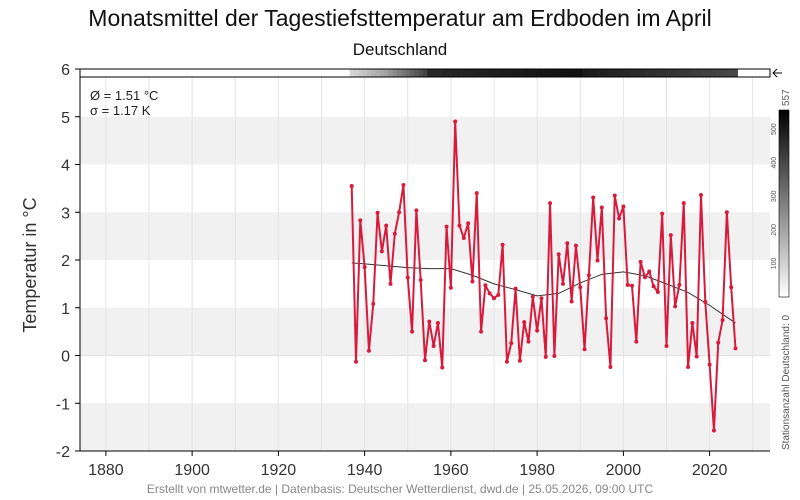 The image size is (800, 500). I want to click on station-max-label: 557, so click(786, 97).